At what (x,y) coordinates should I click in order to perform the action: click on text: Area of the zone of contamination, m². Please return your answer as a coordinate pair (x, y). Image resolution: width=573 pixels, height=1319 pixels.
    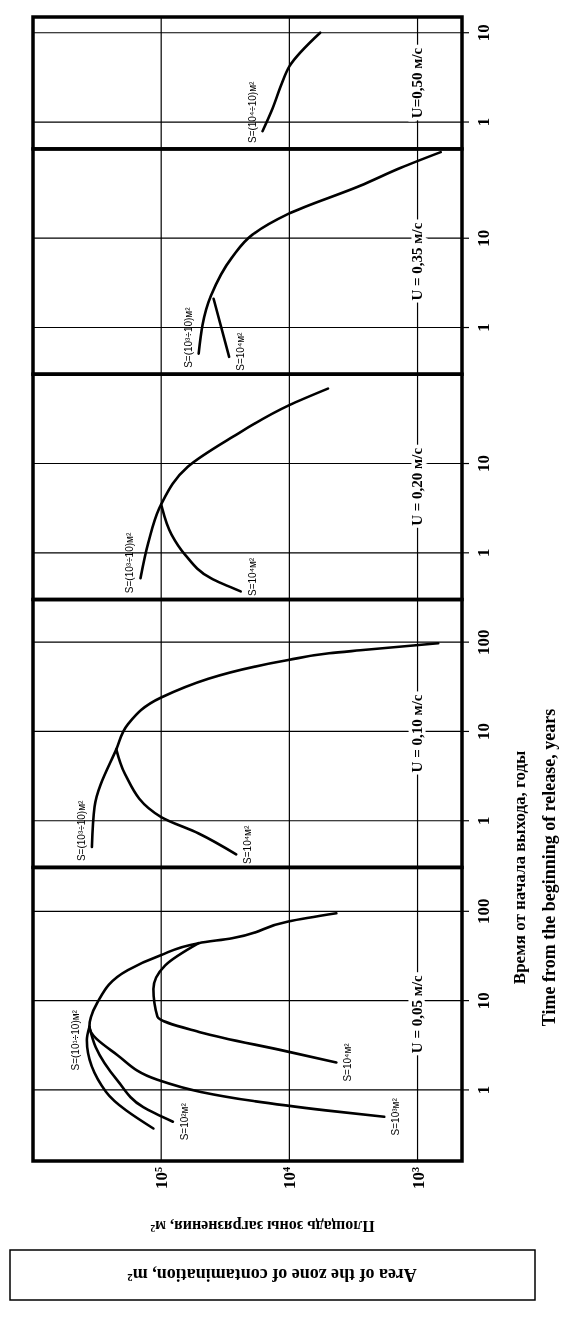
    Looking at the image, I should click on (272, 1275).